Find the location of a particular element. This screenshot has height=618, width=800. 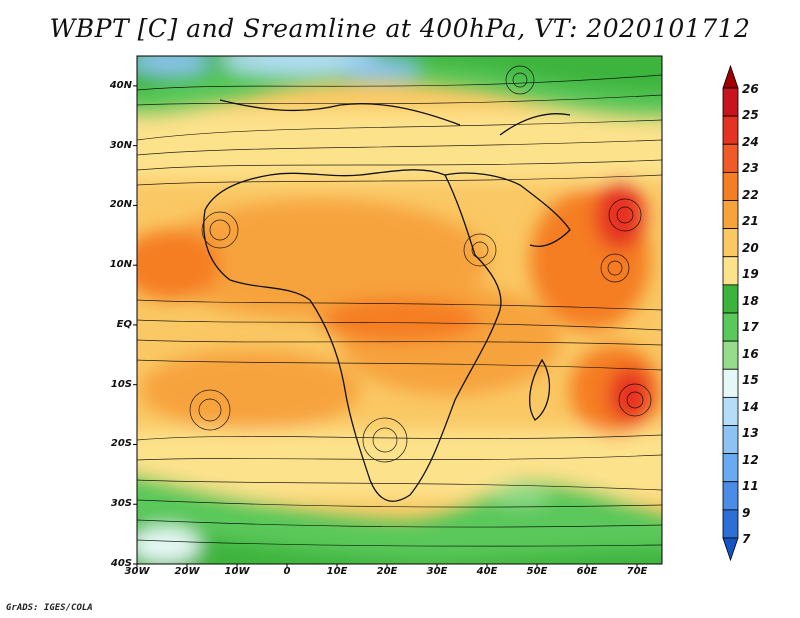

lon-label: 20W is located at coordinates (187, 571).